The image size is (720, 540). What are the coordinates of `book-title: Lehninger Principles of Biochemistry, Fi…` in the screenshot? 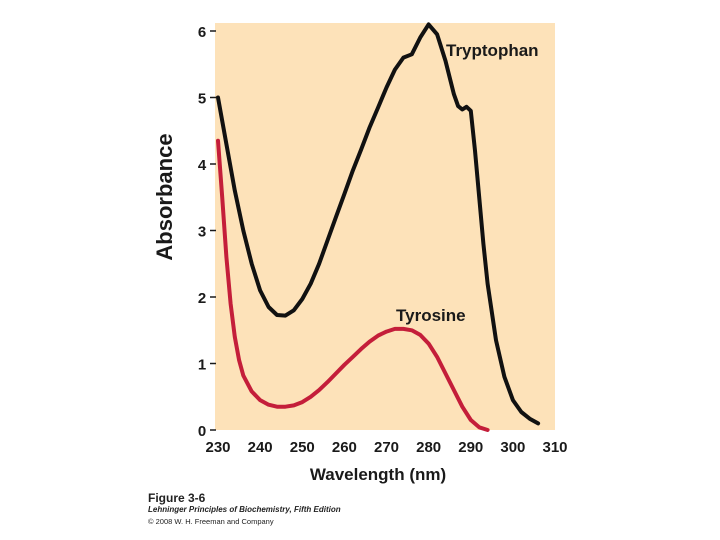 It's located at (244, 509).